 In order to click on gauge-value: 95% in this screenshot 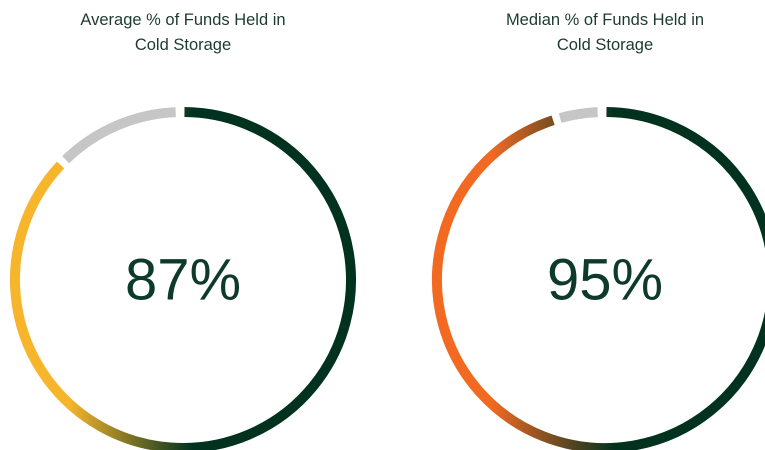, I will do `click(605, 280)`.